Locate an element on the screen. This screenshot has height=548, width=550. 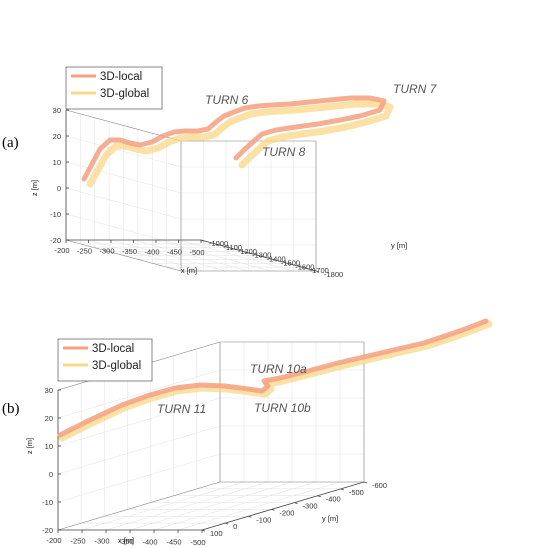
panel-a-y-tick-label: -1700 is located at coordinates (319, 270).